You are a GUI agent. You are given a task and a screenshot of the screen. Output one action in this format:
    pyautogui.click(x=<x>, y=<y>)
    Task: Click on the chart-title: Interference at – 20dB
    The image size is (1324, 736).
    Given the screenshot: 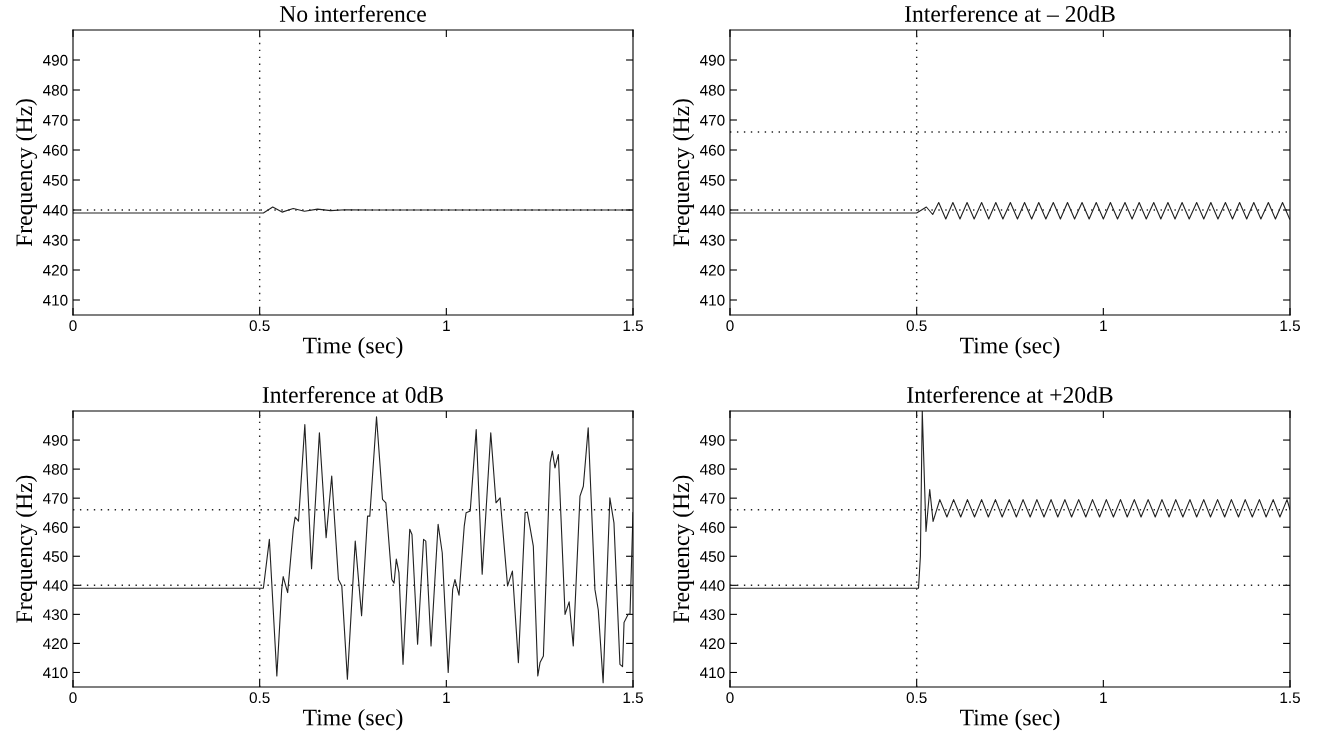 What is the action you would take?
    pyautogui.click(x=1009, y=13)
    